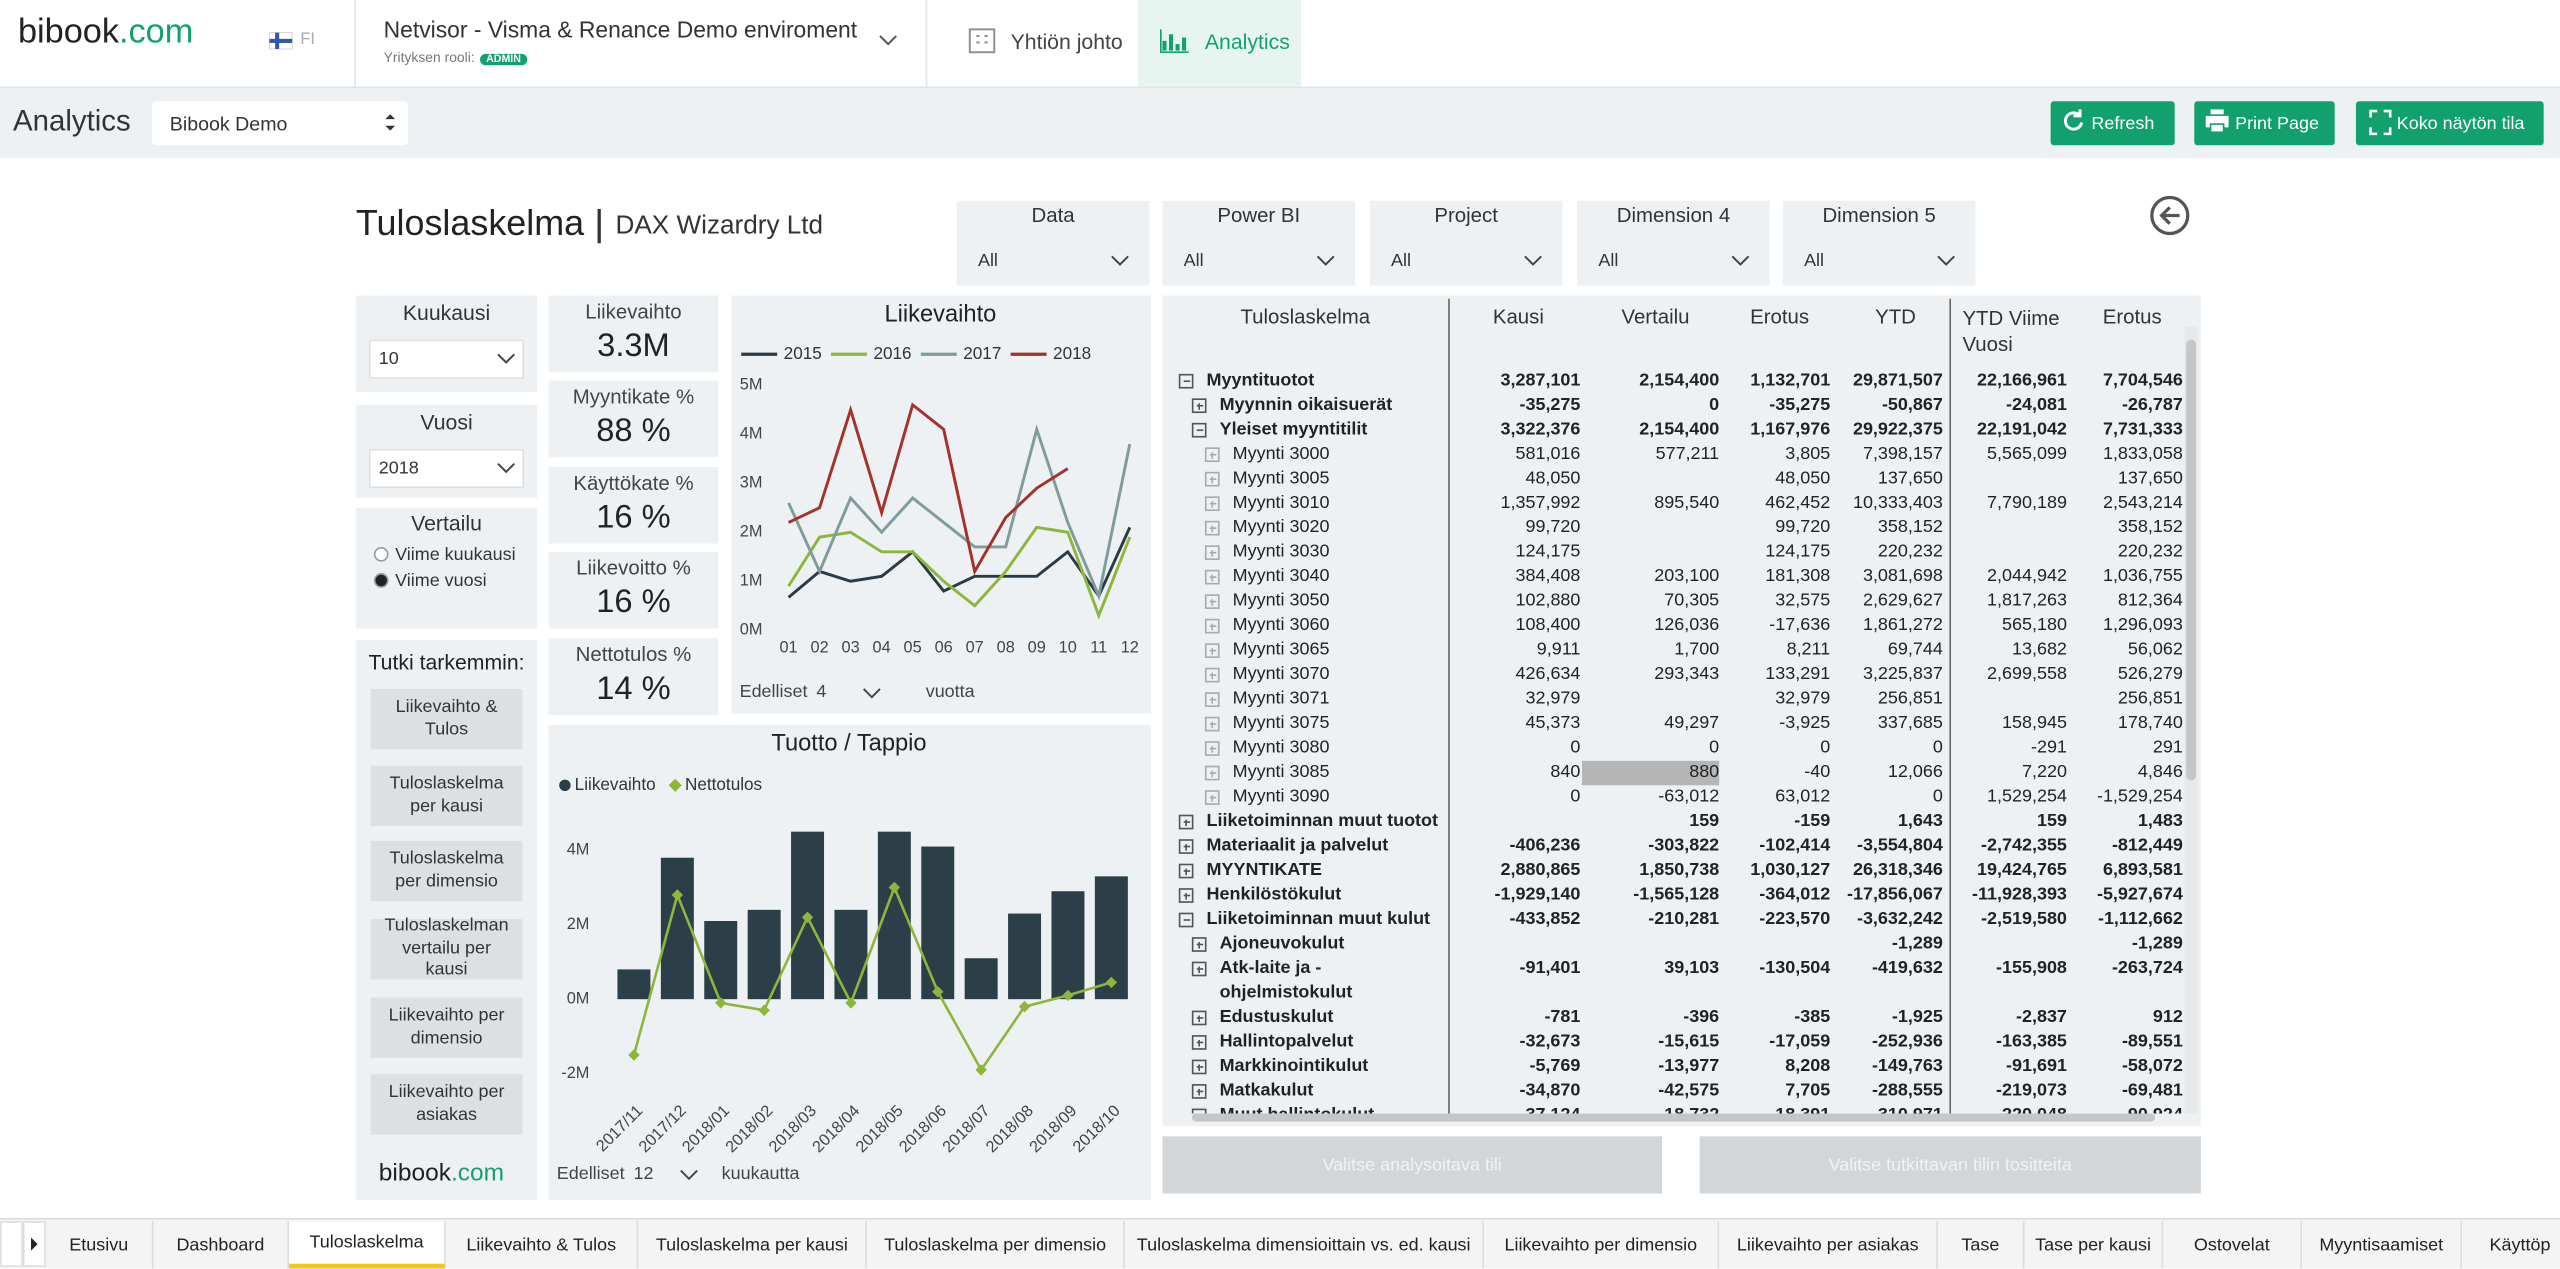 The height and width of the screenshot is (1269, 2560). I want to click on select: Bibook Demo, so click(280, 123).